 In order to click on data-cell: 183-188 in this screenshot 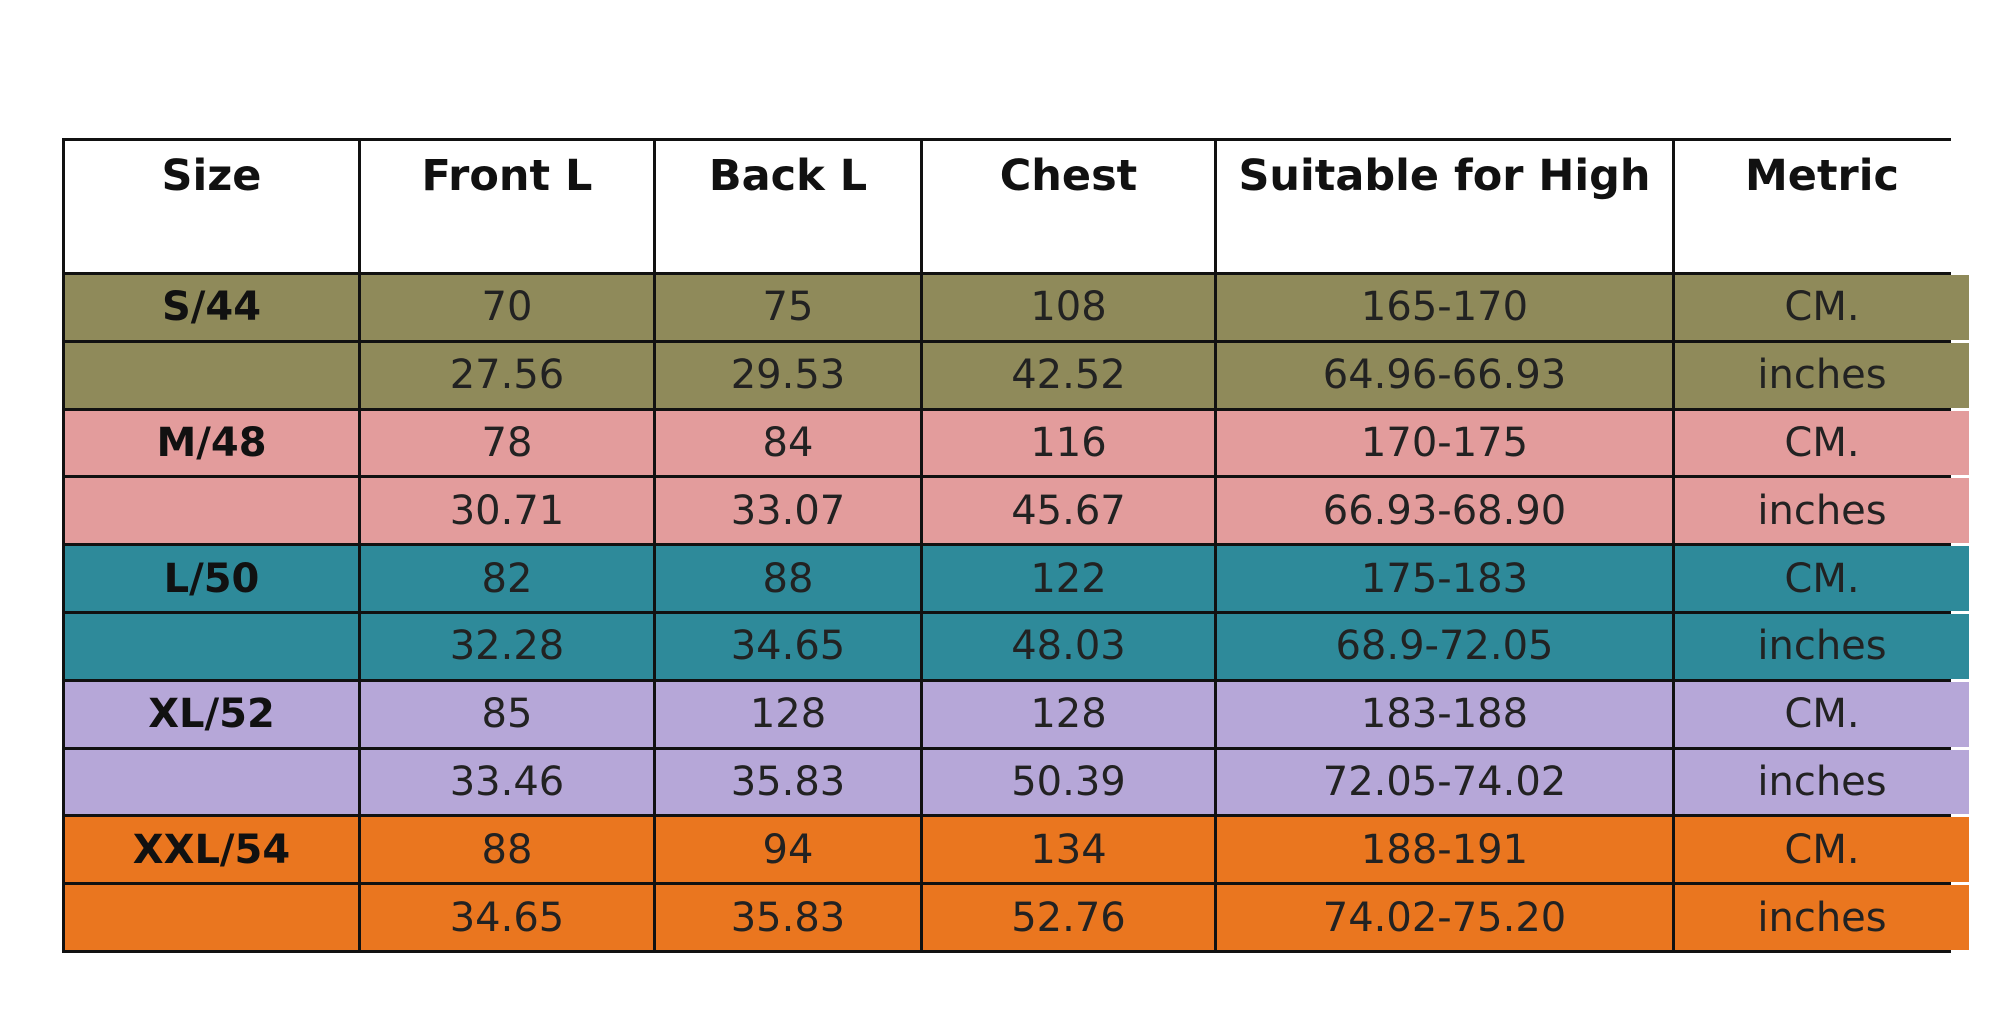, I will do `click(1444, 714)`.